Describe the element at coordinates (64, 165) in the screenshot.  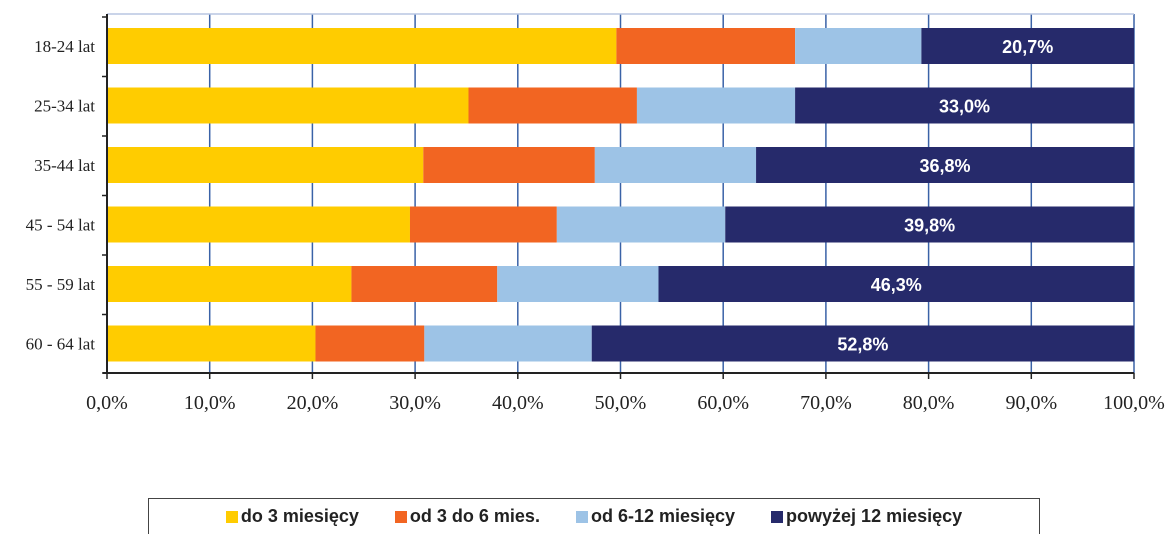
I see `category-label: 35-44 lat` at that location.